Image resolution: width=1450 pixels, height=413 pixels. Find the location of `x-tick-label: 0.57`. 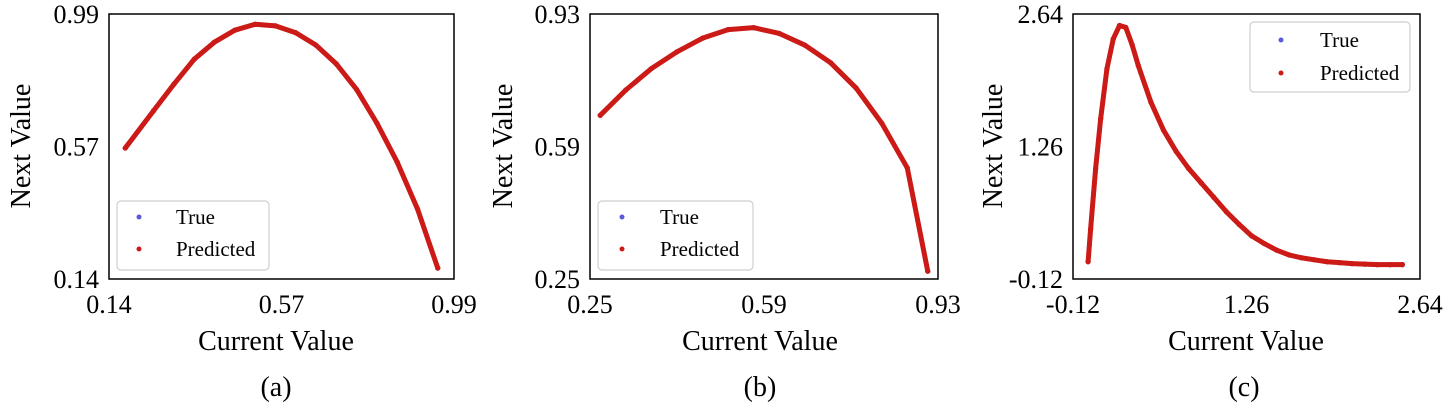

x-tick-label: 0.57 is located at coordinates (282, 304).